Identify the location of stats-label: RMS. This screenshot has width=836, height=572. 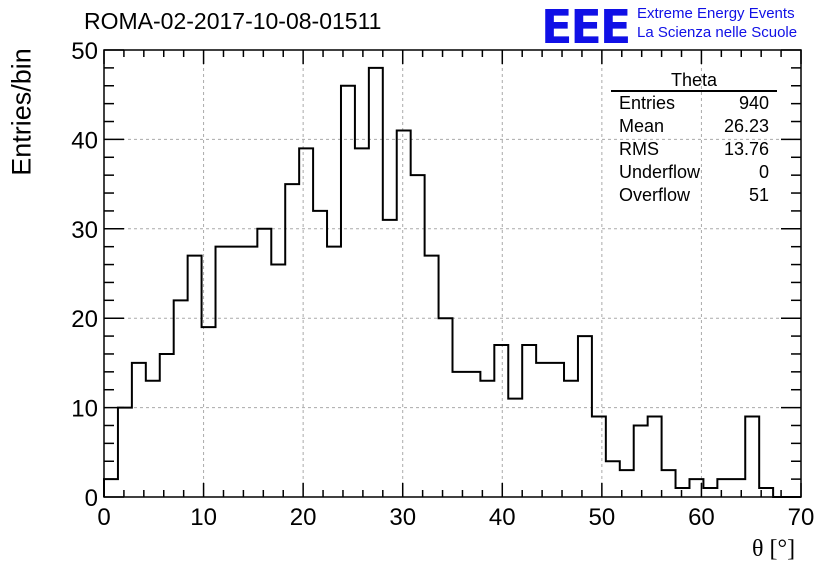
(639, 149).